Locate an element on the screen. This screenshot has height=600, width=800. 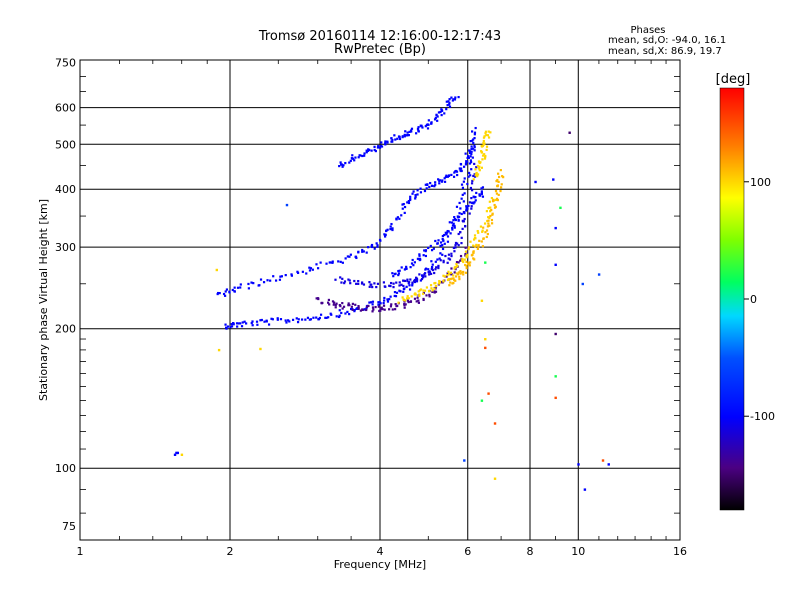
y-tick-label: 100 is located at coordinates (65, 468).